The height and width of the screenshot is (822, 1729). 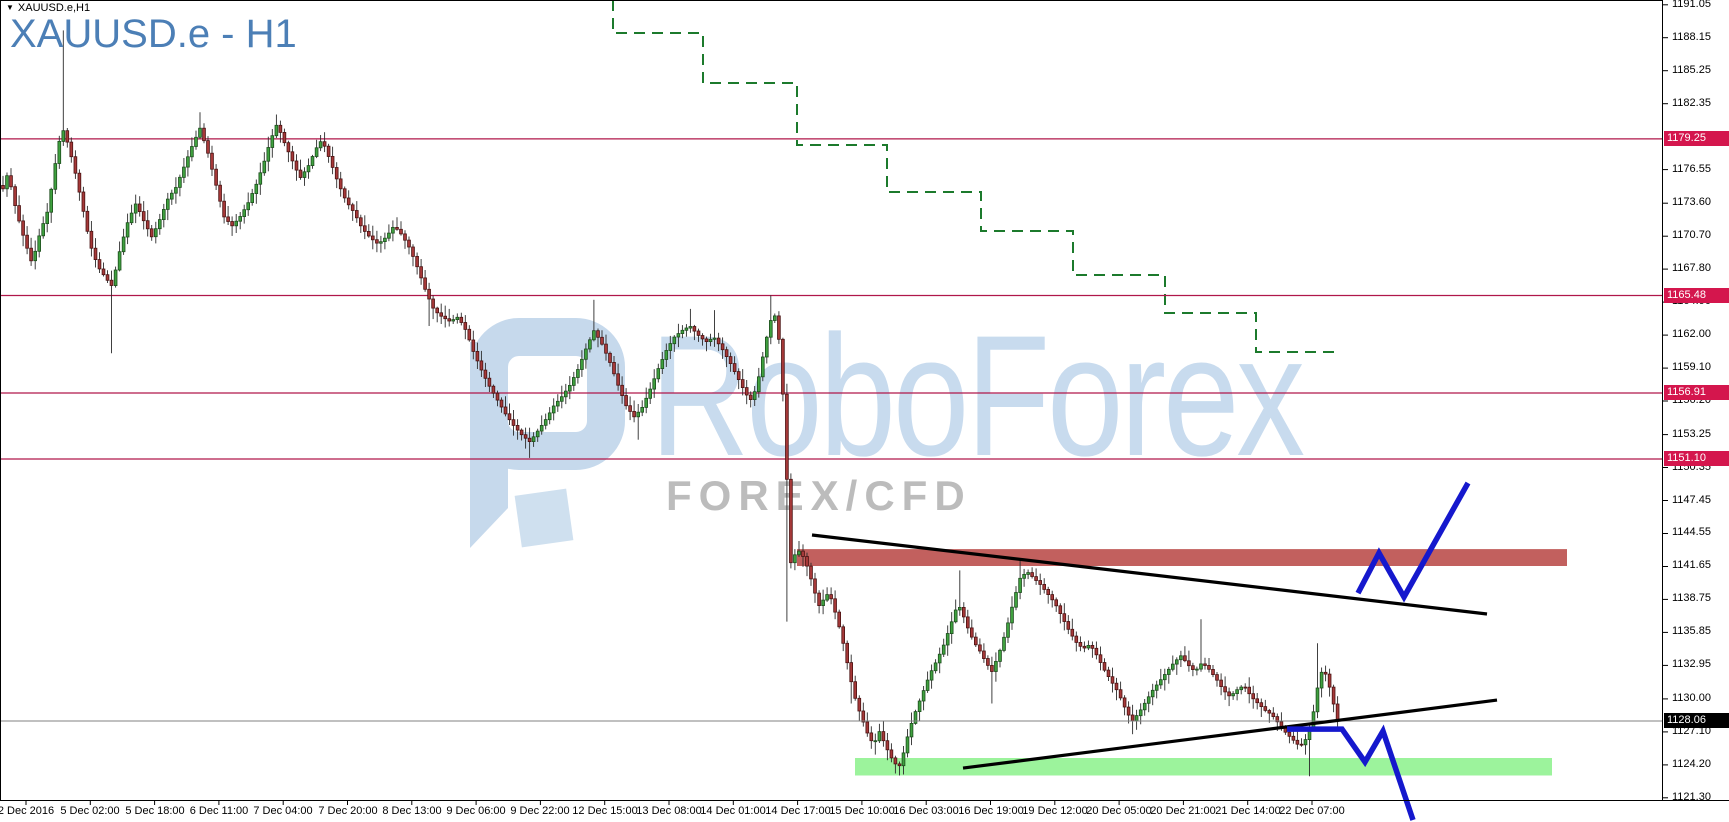 I want to click on time-tick-label: 9 Dec 22:00, so click(x=540, y=811).